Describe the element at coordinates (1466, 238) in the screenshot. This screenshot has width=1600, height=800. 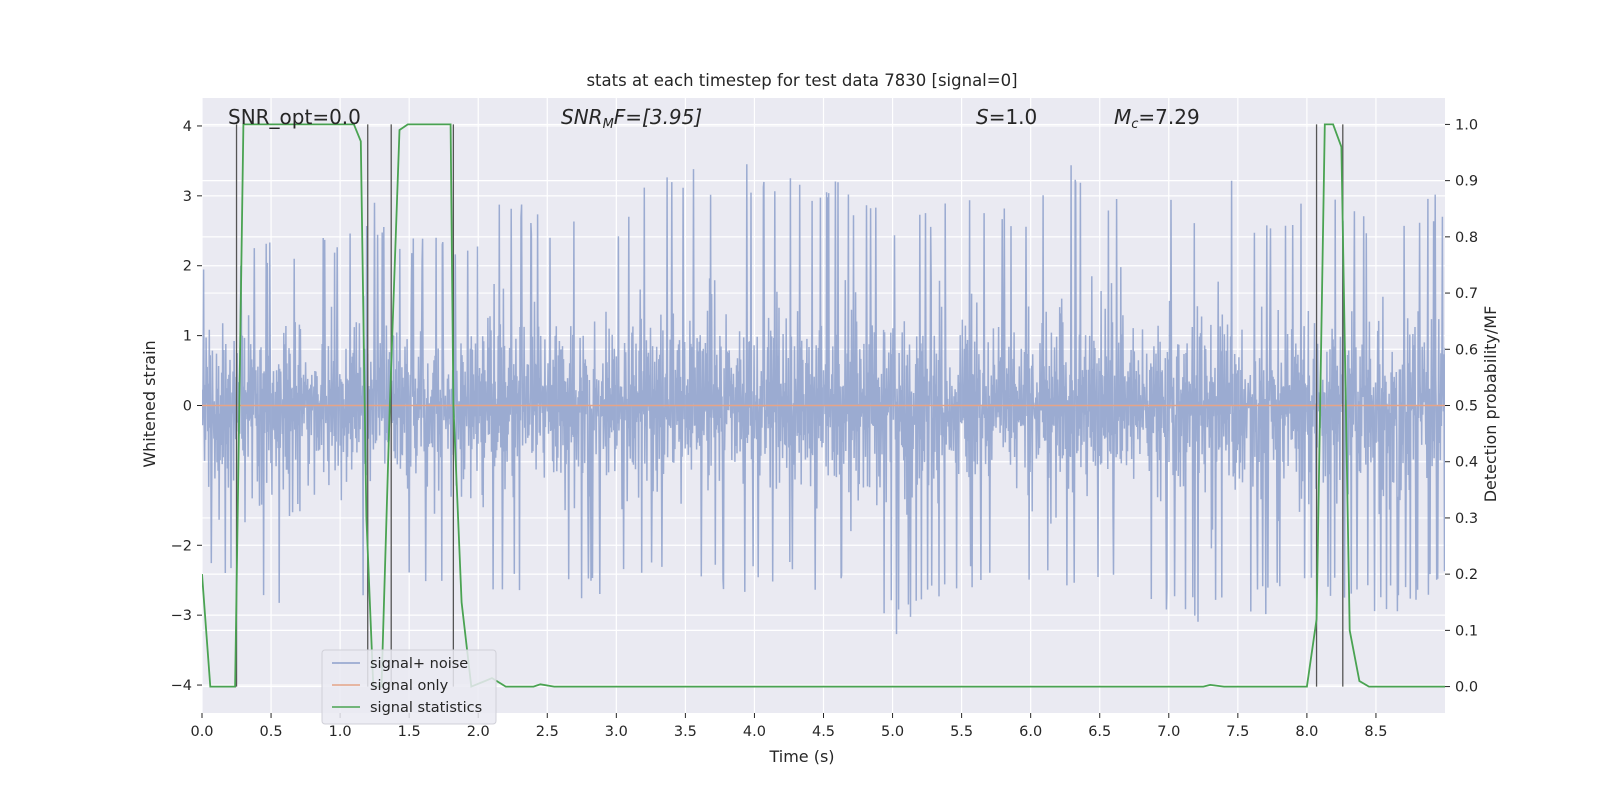
I see `y2-tick-label: 0.8` at that location.